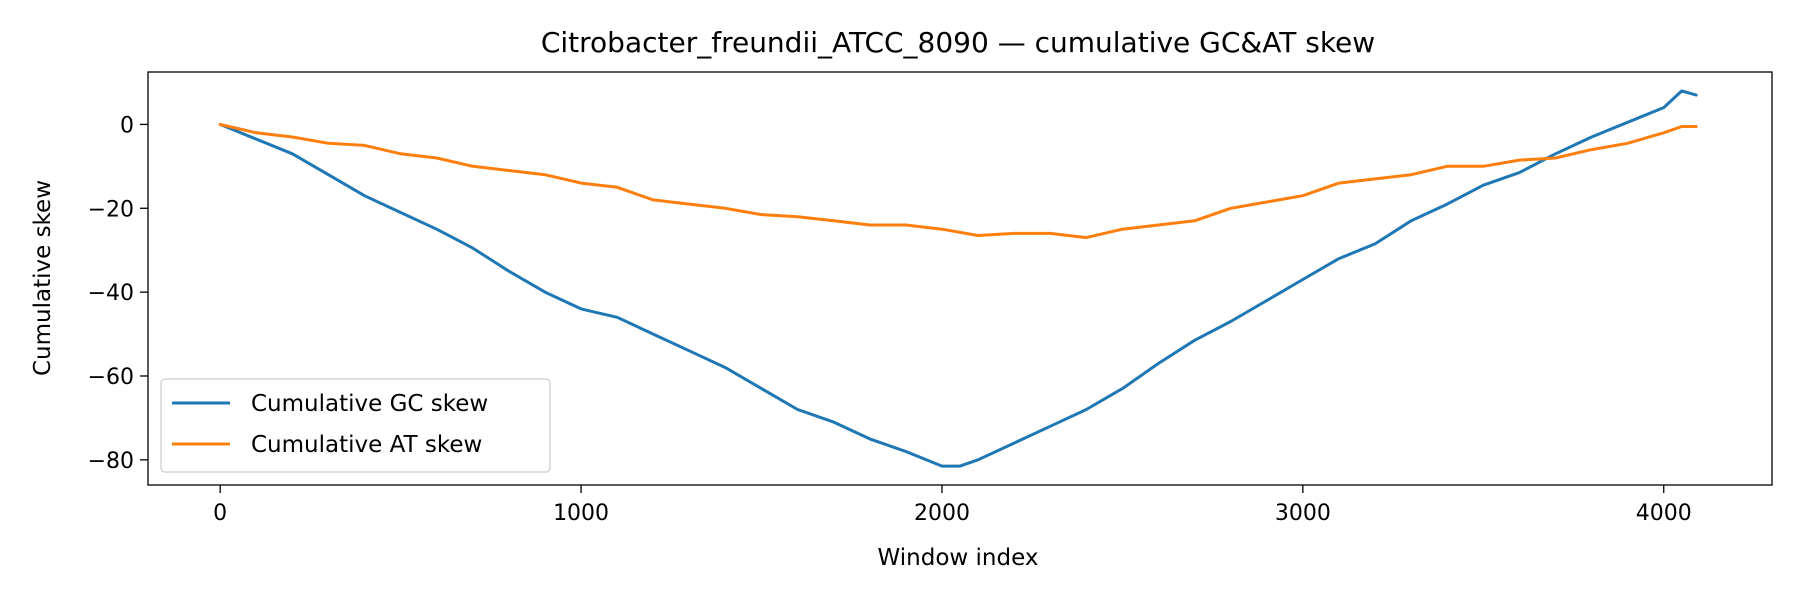 This screenshot has width=1800, height=600. Describe the element at coordinates (111, 209) in the screenshot. I see `y-tick-label: −20` at that location.